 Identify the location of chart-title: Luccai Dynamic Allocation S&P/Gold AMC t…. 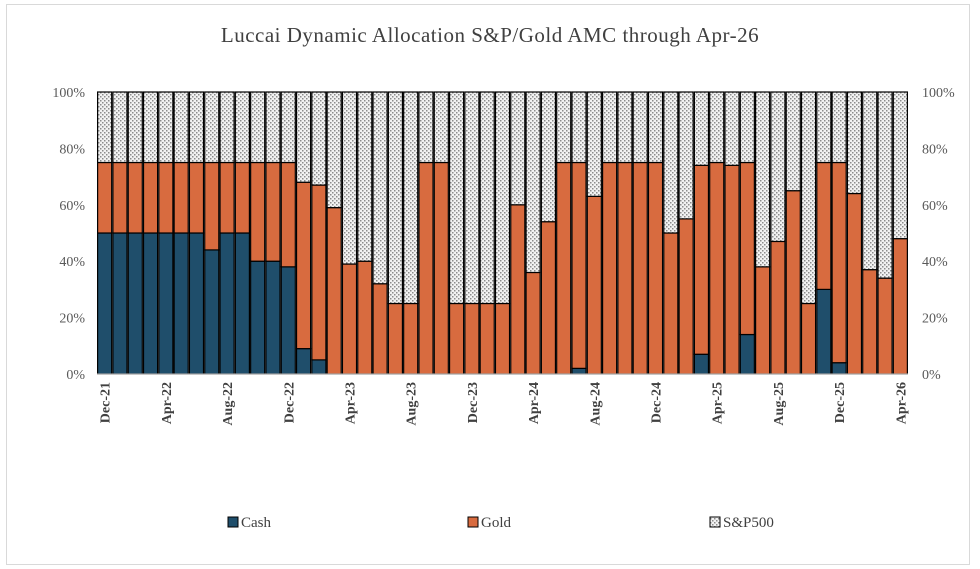
(490, 35).